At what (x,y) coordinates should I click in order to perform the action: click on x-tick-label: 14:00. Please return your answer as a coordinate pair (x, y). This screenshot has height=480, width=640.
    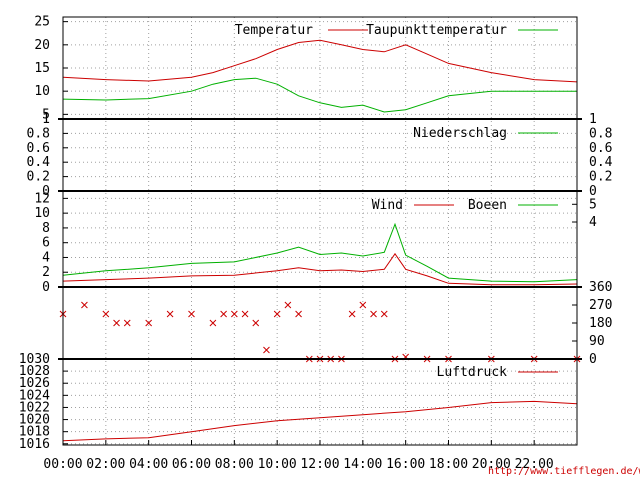
    Looking at the image, I should click on (362, 464).